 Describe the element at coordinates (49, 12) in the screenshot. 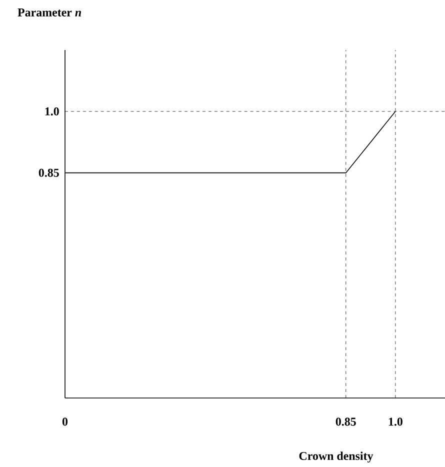

I see `y-axis-title: Parameter n` at that location.